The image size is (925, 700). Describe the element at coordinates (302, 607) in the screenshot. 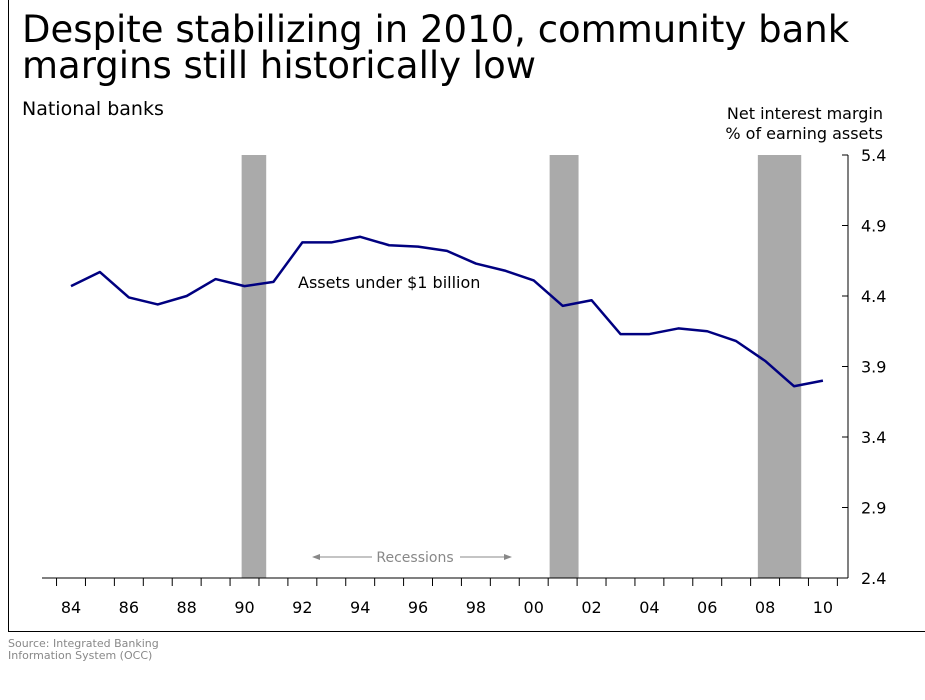

I see `x-tick-label: 92` at that location.